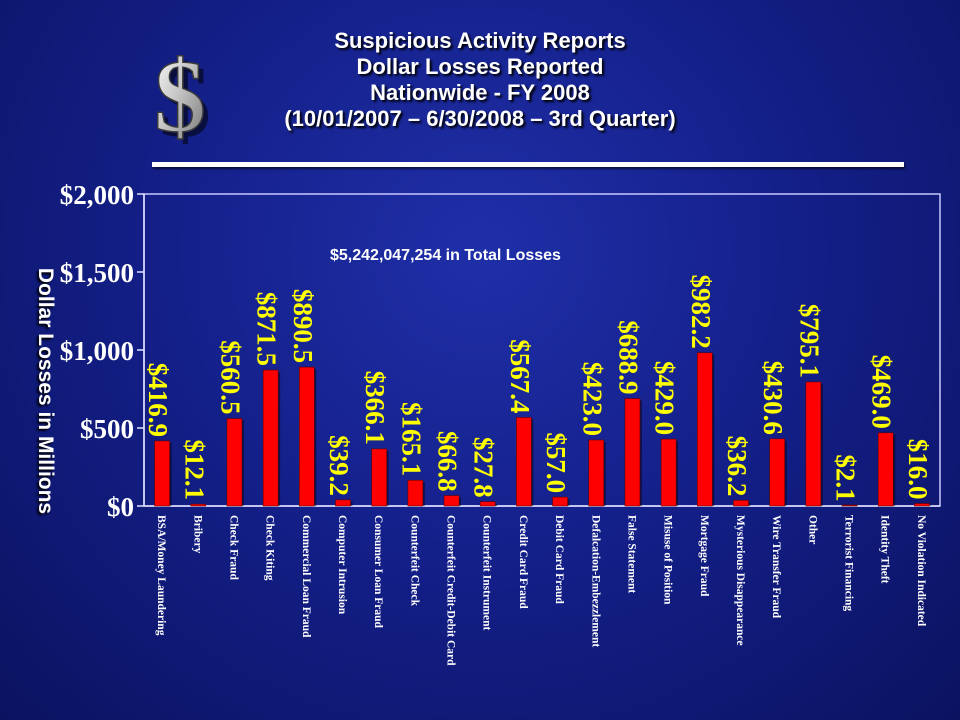 Image resolution: width=960 pixels, height=720 pixels. I want to click on value-label: $66.8, so click(448, 461).